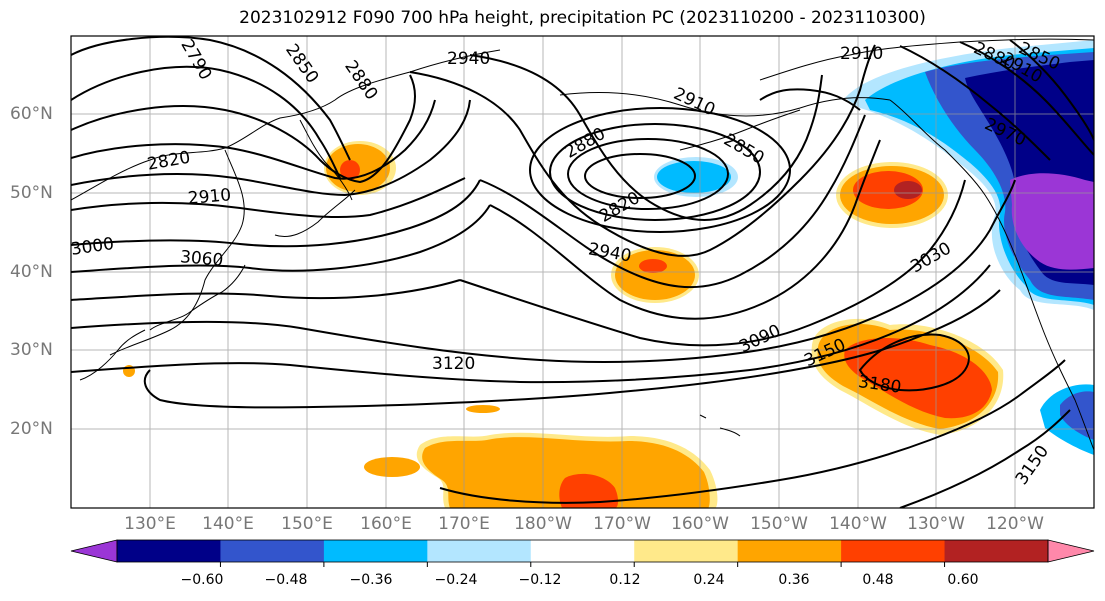 The height and width of the screenshot is (601, 1105). I want to click on lat-label: 20°N, so click(31, 429).